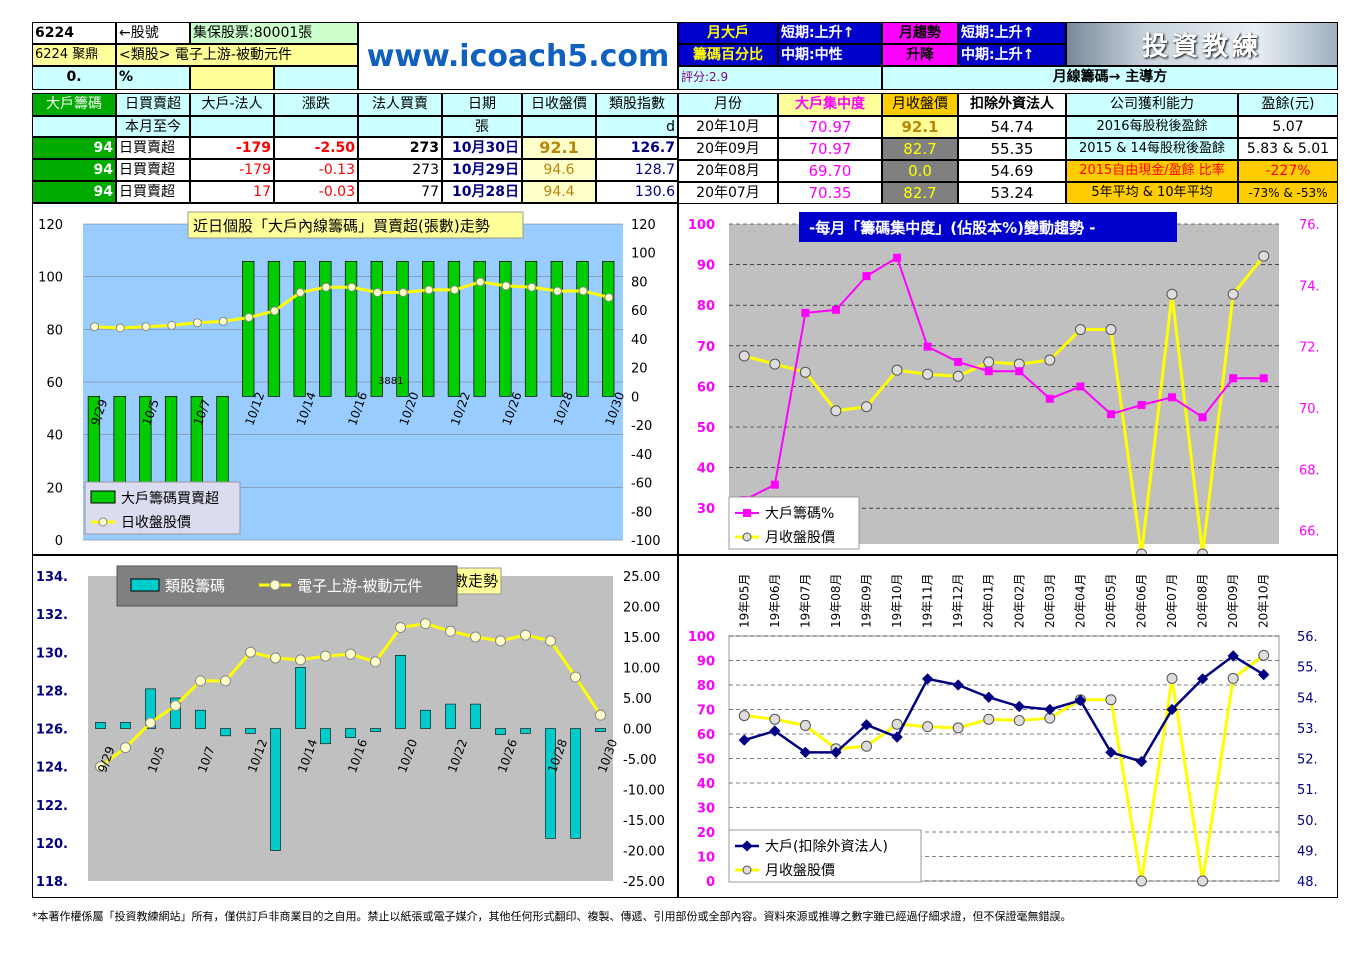 This screenshot has width=1366, height=967. Describe the element at coordinates (518, 56) in the screenshot. I see `site-url: www.icoach5.com` at that location.